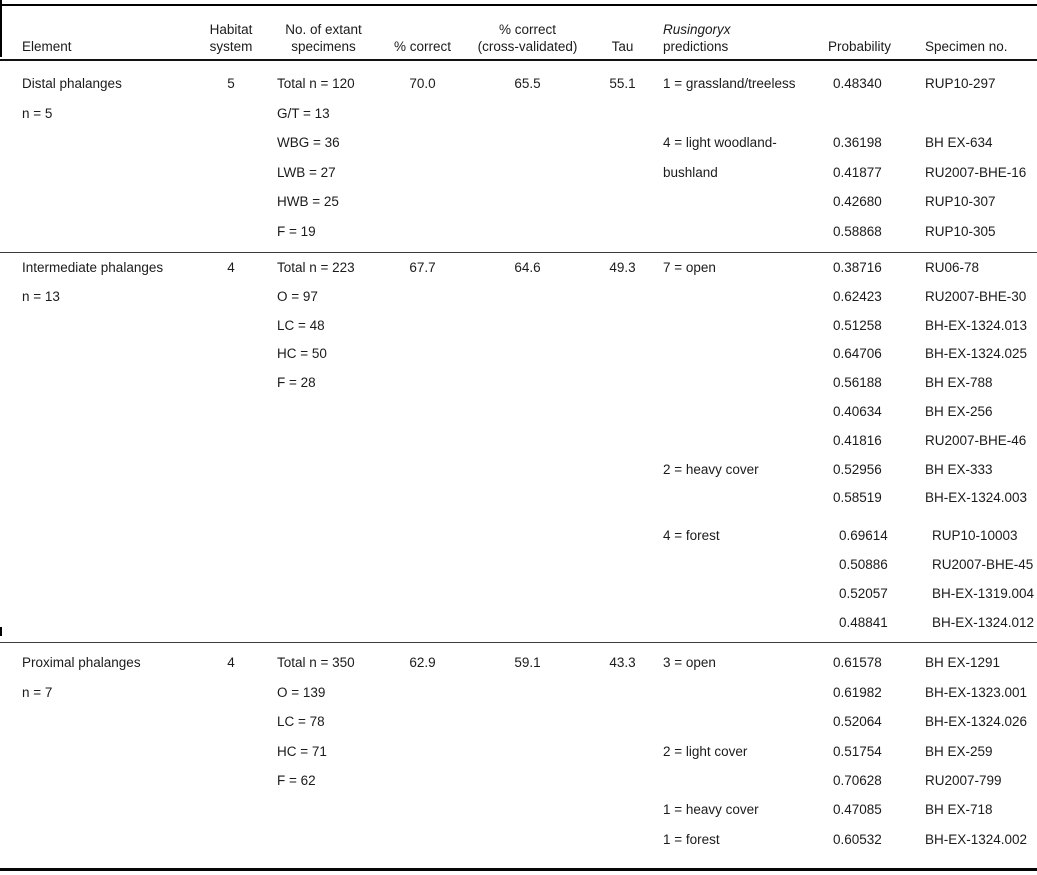 Image resolution: width=1037 pixels, height=875 pixels. Describe the element at coordinates (518, 238) in the screenshot. I see `table-row: F = 19 0.58868 RUP10-305` at that location.